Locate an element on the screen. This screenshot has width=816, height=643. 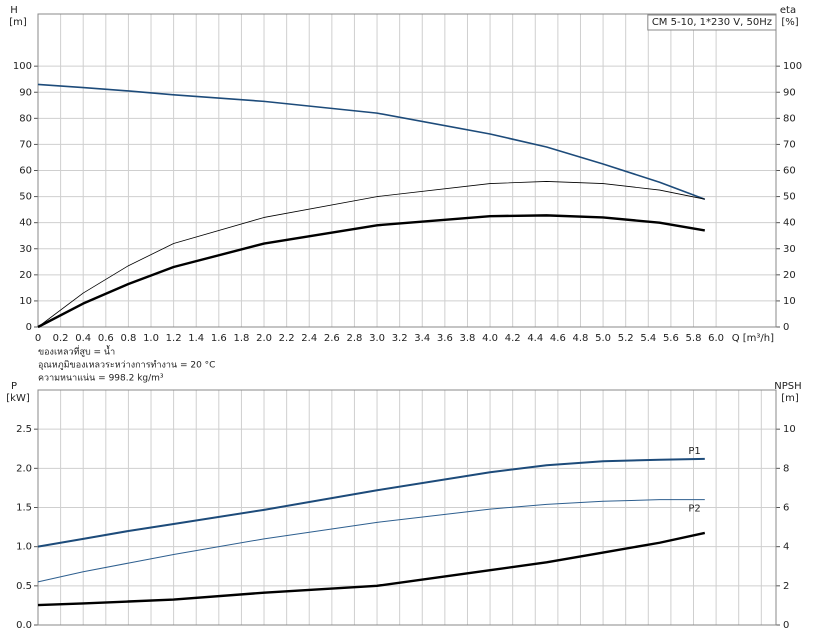
x-tick-label: 2.2 is located at coordinates (287, 338).